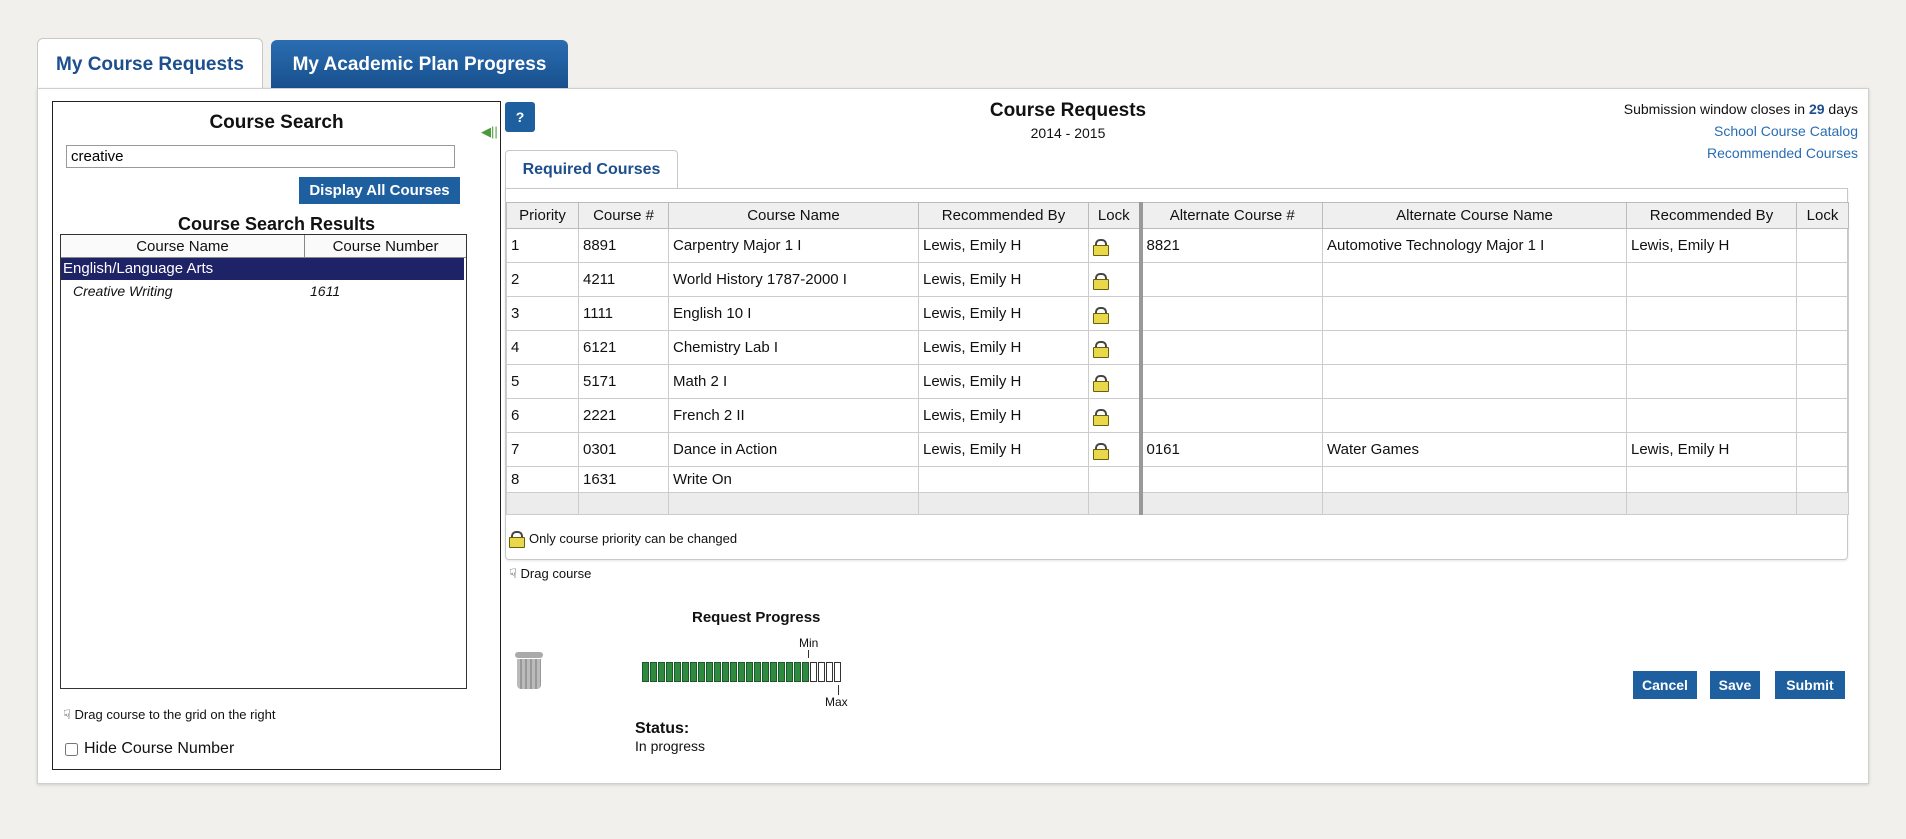 The image size is (1906, 839). Describe the element at coordinates (1474, 215) in the screenshot. I see `col-alternate-course-name: Alternate Course Name` at that location.